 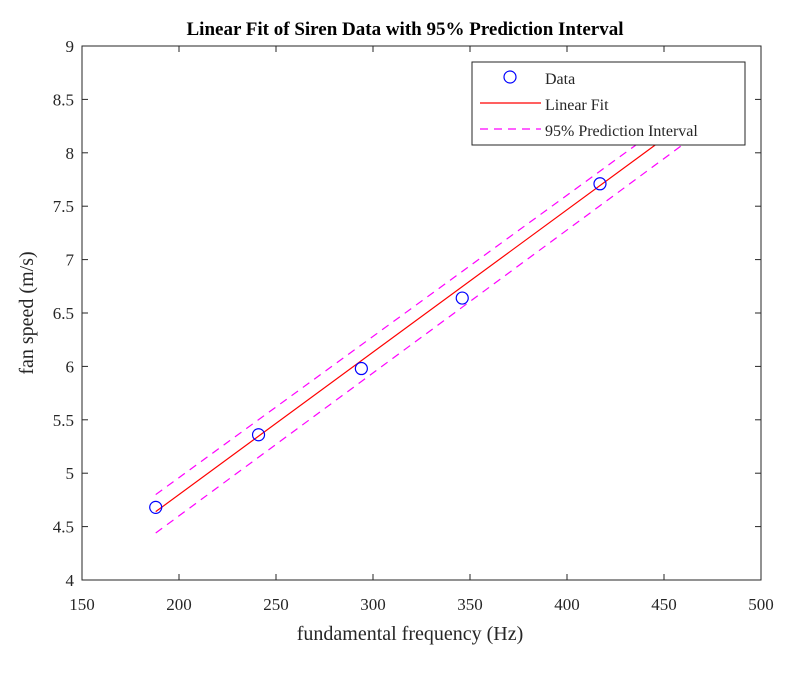 I want to click on y-tick-label: 6.5, so click(x=63, y=313).